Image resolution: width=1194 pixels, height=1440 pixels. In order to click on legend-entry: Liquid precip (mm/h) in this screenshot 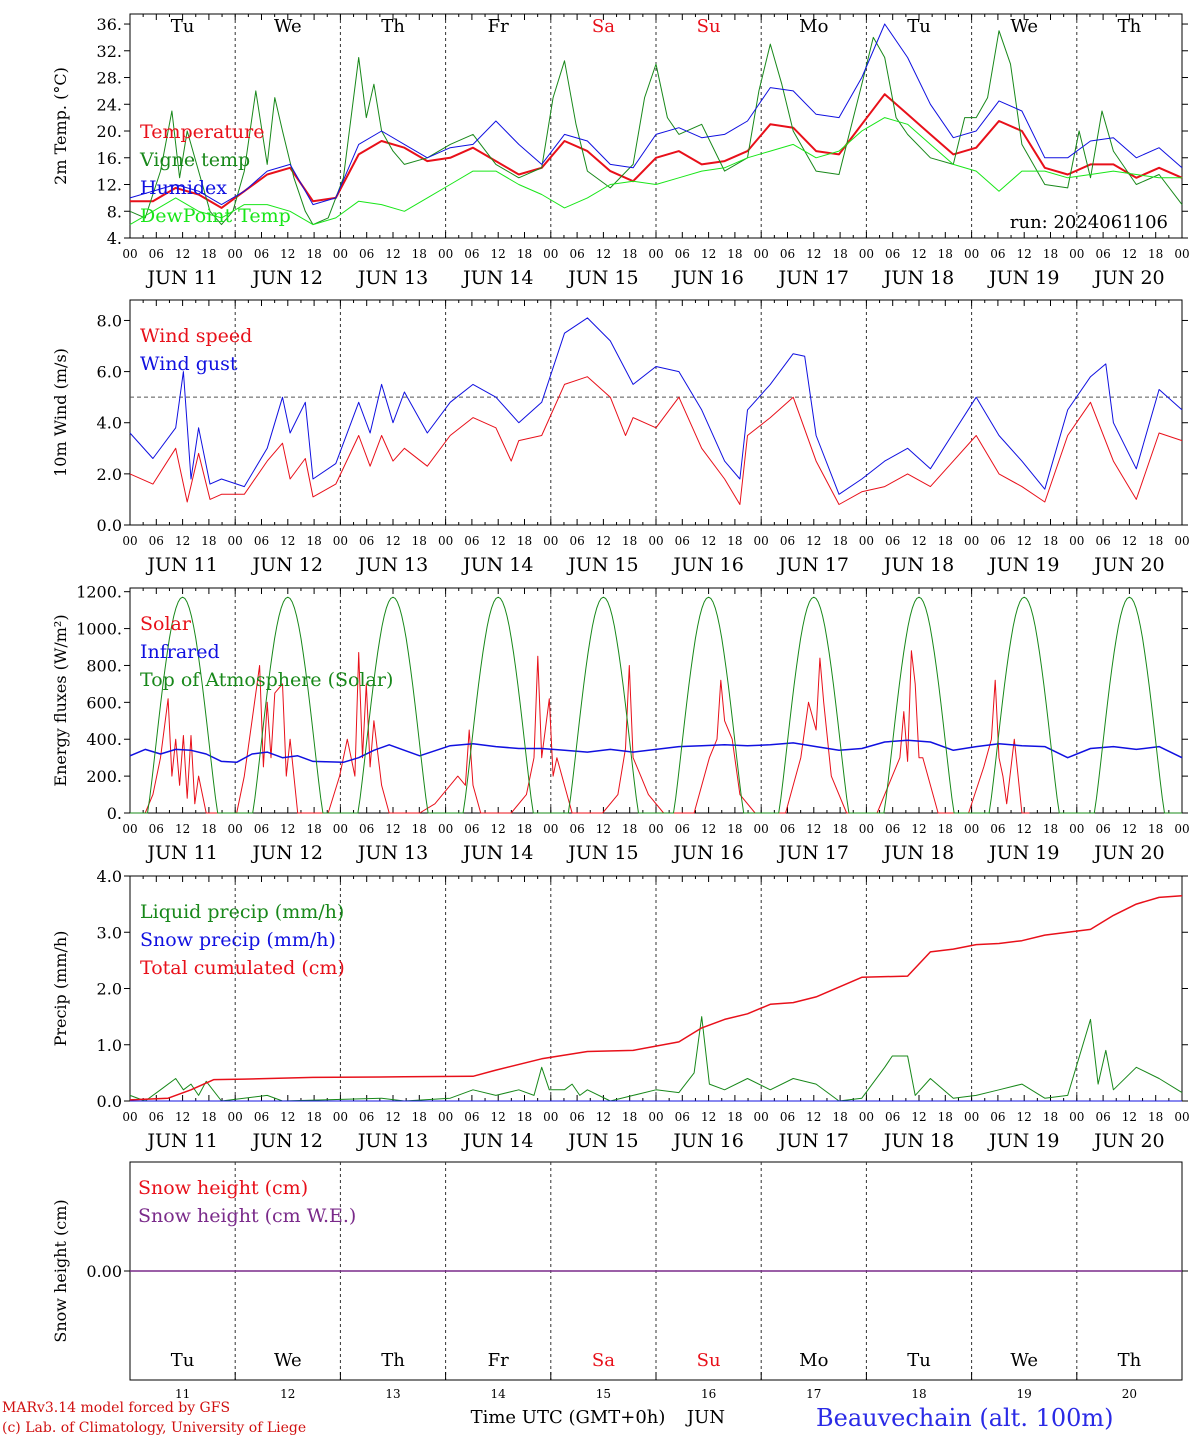, I will do `click(242, 912)`.